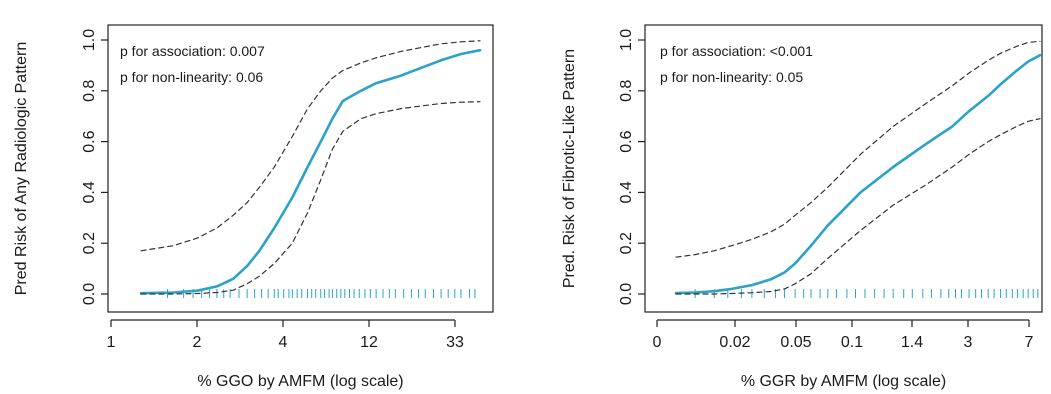 The image size is (1051, 394). I want to click on x-tick-label: 2, so click(197, 342).